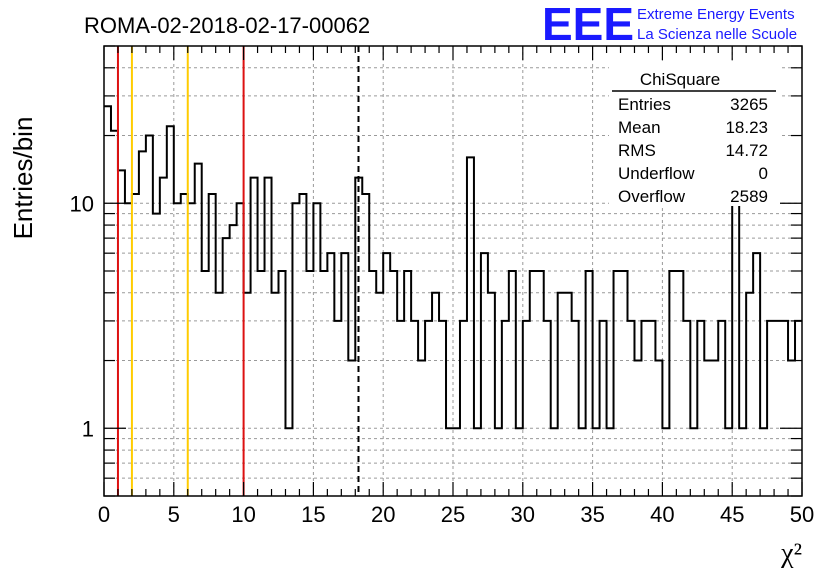 Image resolution: width=836 pixels, height=572 pixels. I want to click on x-tick-label: 35, so click(592, 514).